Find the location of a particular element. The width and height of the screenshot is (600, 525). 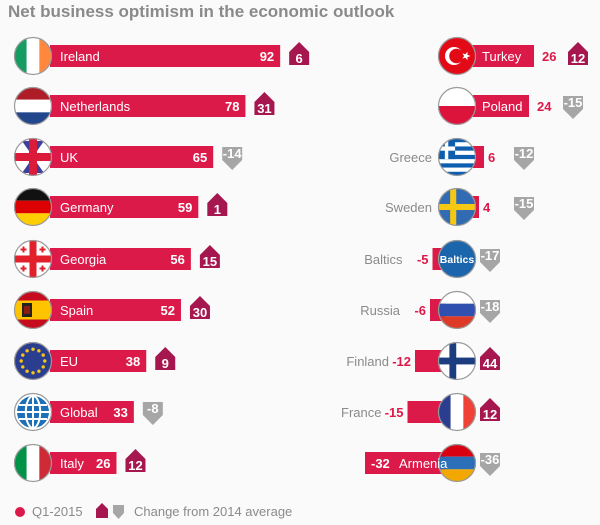

change-value: -17 is located at coordinates (490, 255).